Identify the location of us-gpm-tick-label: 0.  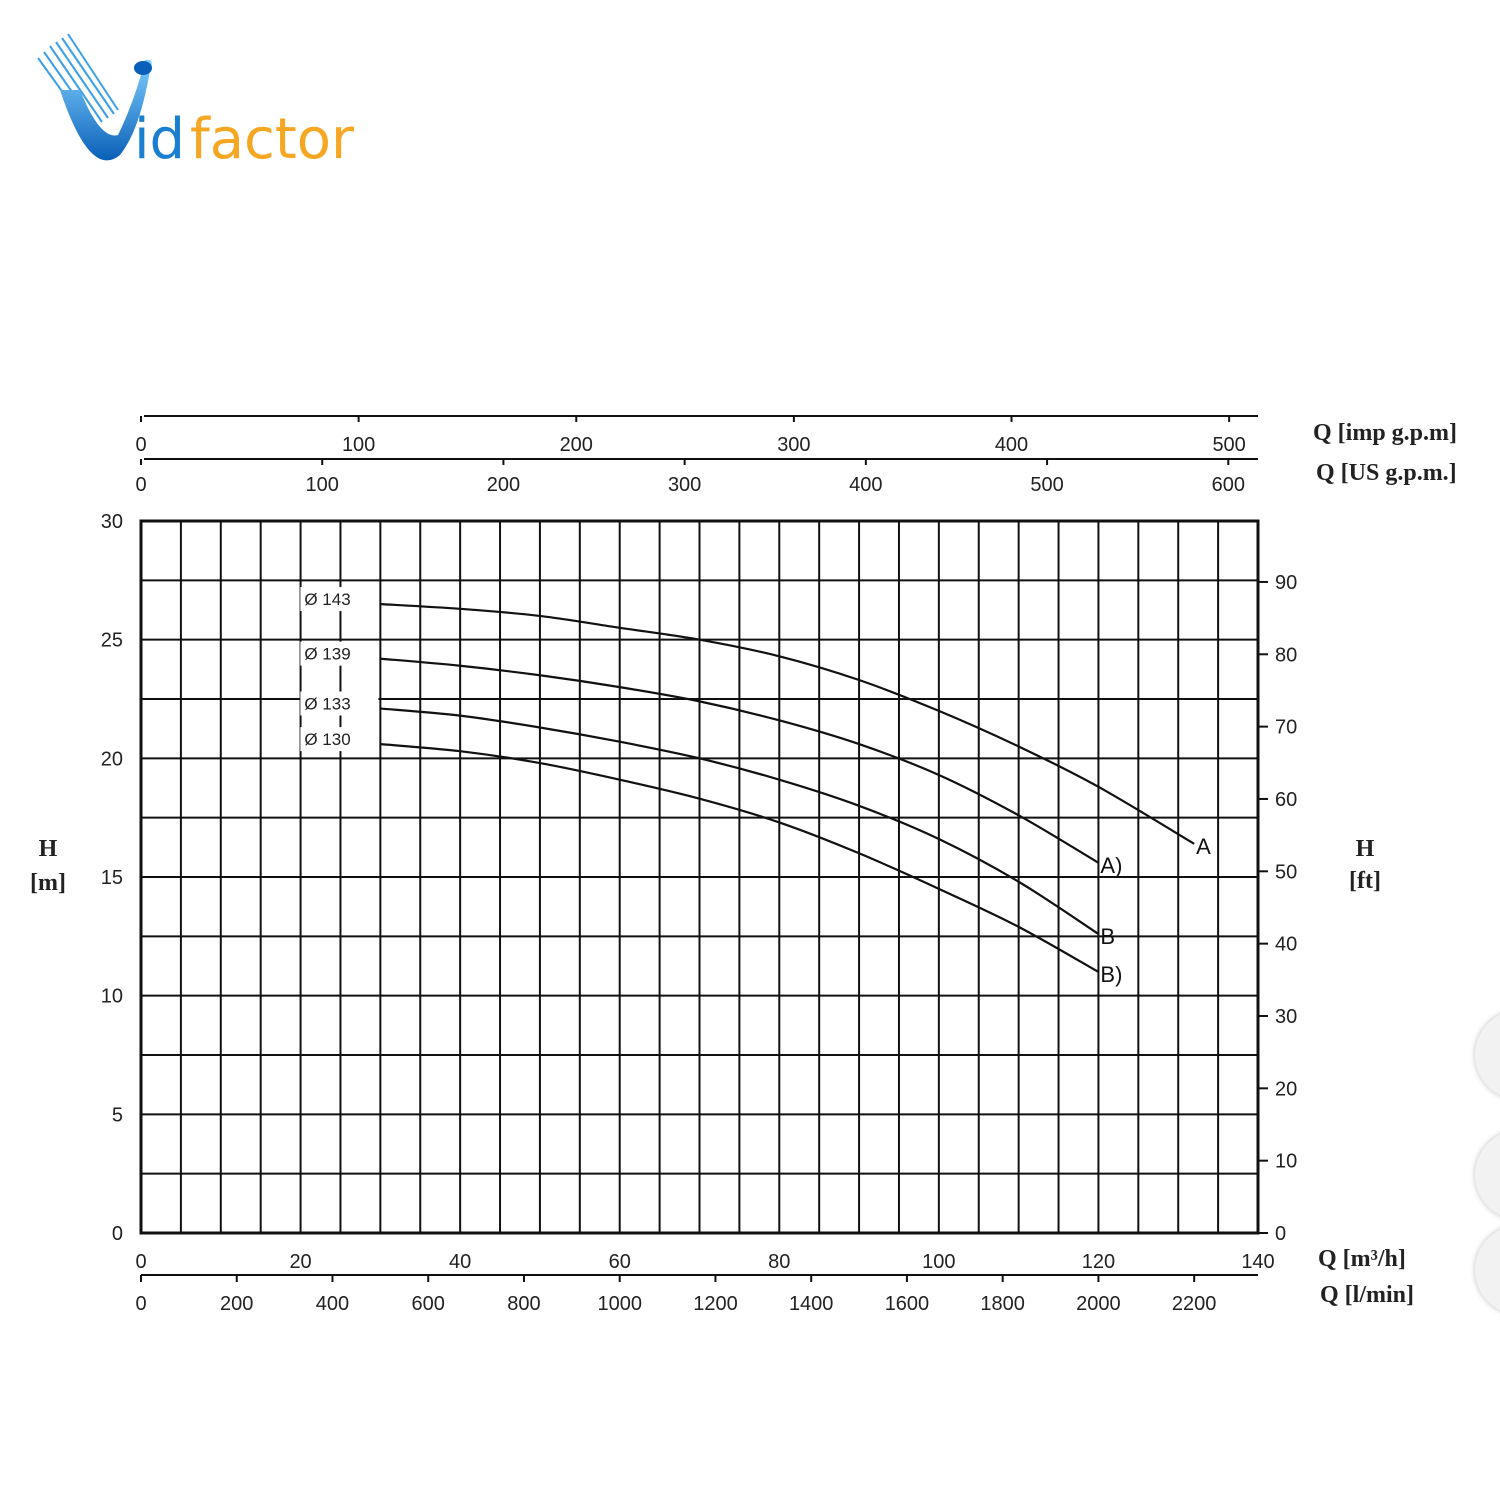
(140, 485).